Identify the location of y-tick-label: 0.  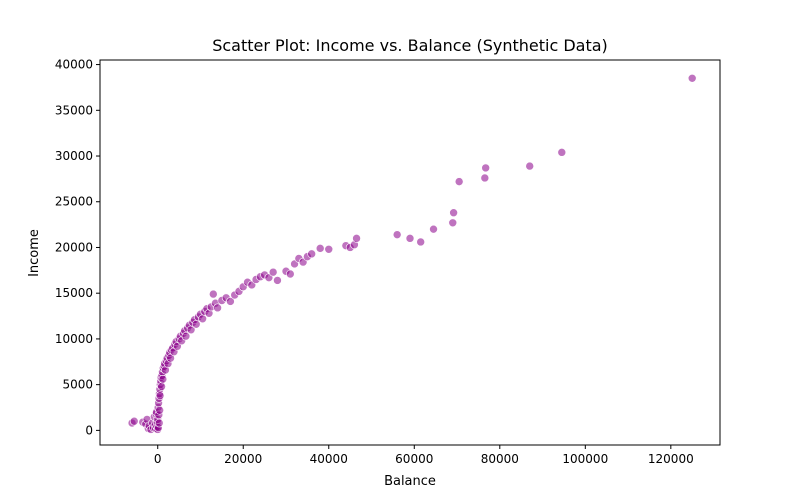
(89, 430).